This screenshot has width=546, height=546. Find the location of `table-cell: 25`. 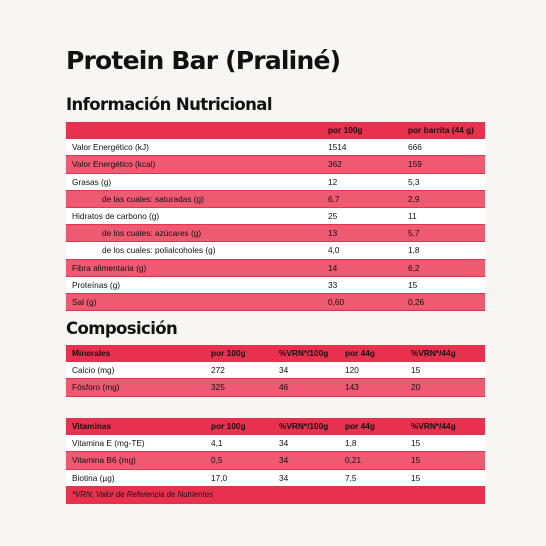

table-cell: 25 is located at coordinates (362, 216).